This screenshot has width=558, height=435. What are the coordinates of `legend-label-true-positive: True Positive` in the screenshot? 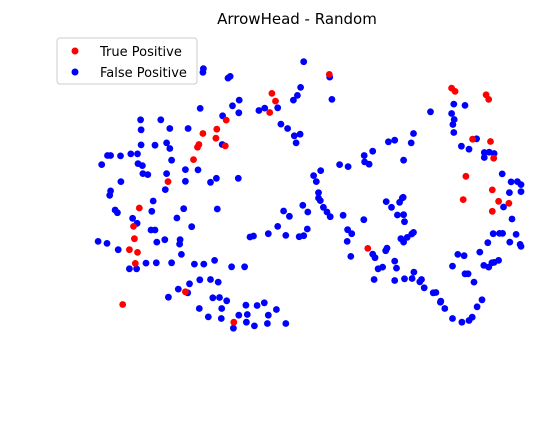 It's located at (140, 52).